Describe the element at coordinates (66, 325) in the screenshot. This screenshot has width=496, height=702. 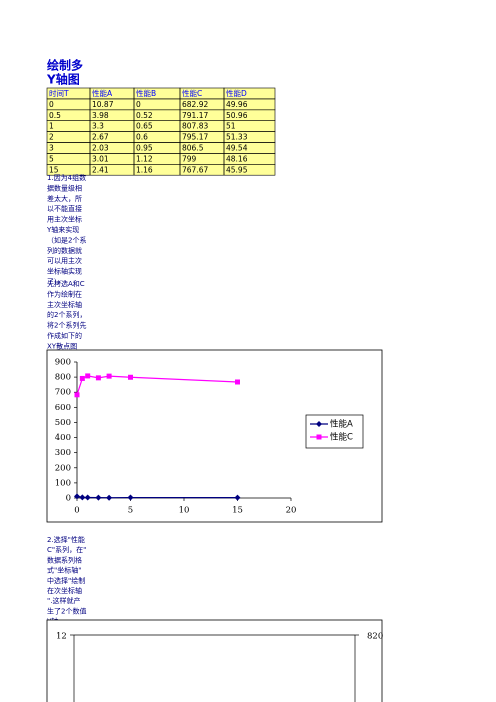
I see `note-line: 将2个系列先` at that location.